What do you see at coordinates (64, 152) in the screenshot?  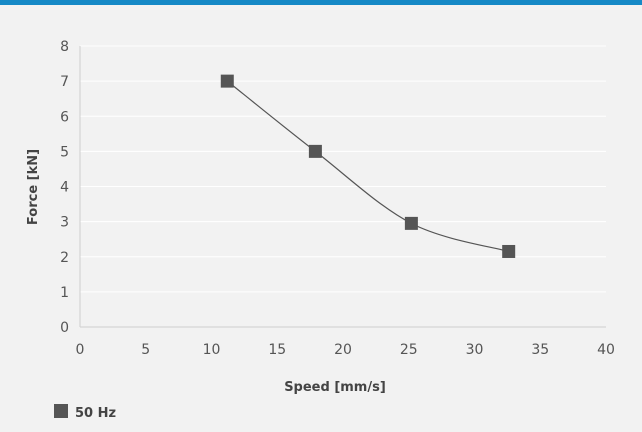 I see `y-tick-label: 5` at bounding box center [64, 152].